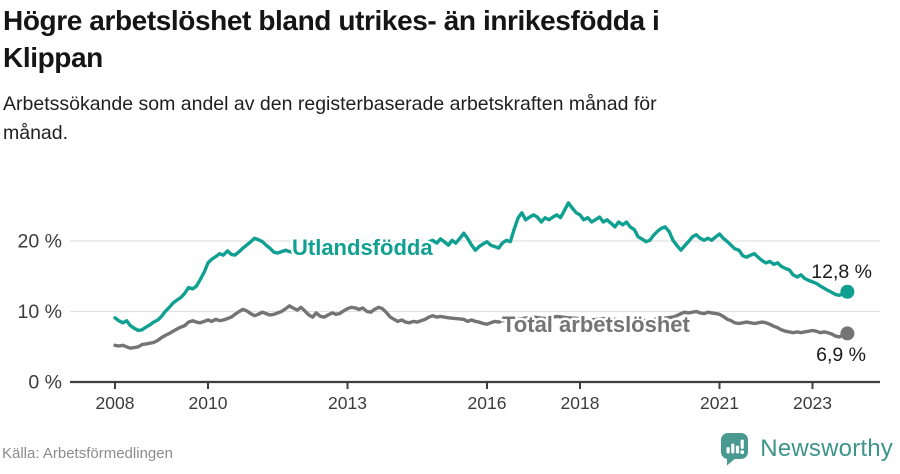 The width and height of the screenshot is (900, 474). Describe the element at coordinates (735, 449) in the screenshot. I see `newsworthy-icon` at that location.